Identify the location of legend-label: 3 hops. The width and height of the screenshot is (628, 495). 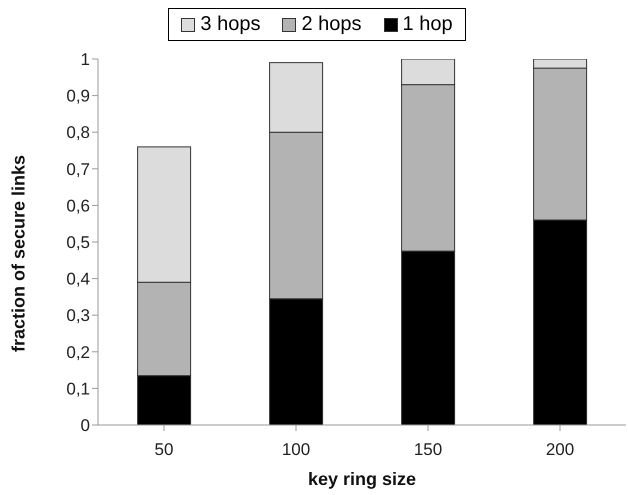
(229, 24).